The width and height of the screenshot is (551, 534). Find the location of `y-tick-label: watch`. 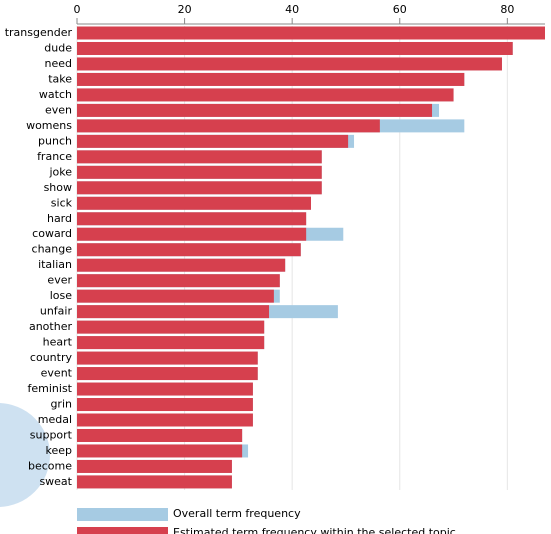

y-tick-label: watch is located at coordinates (55, 94).